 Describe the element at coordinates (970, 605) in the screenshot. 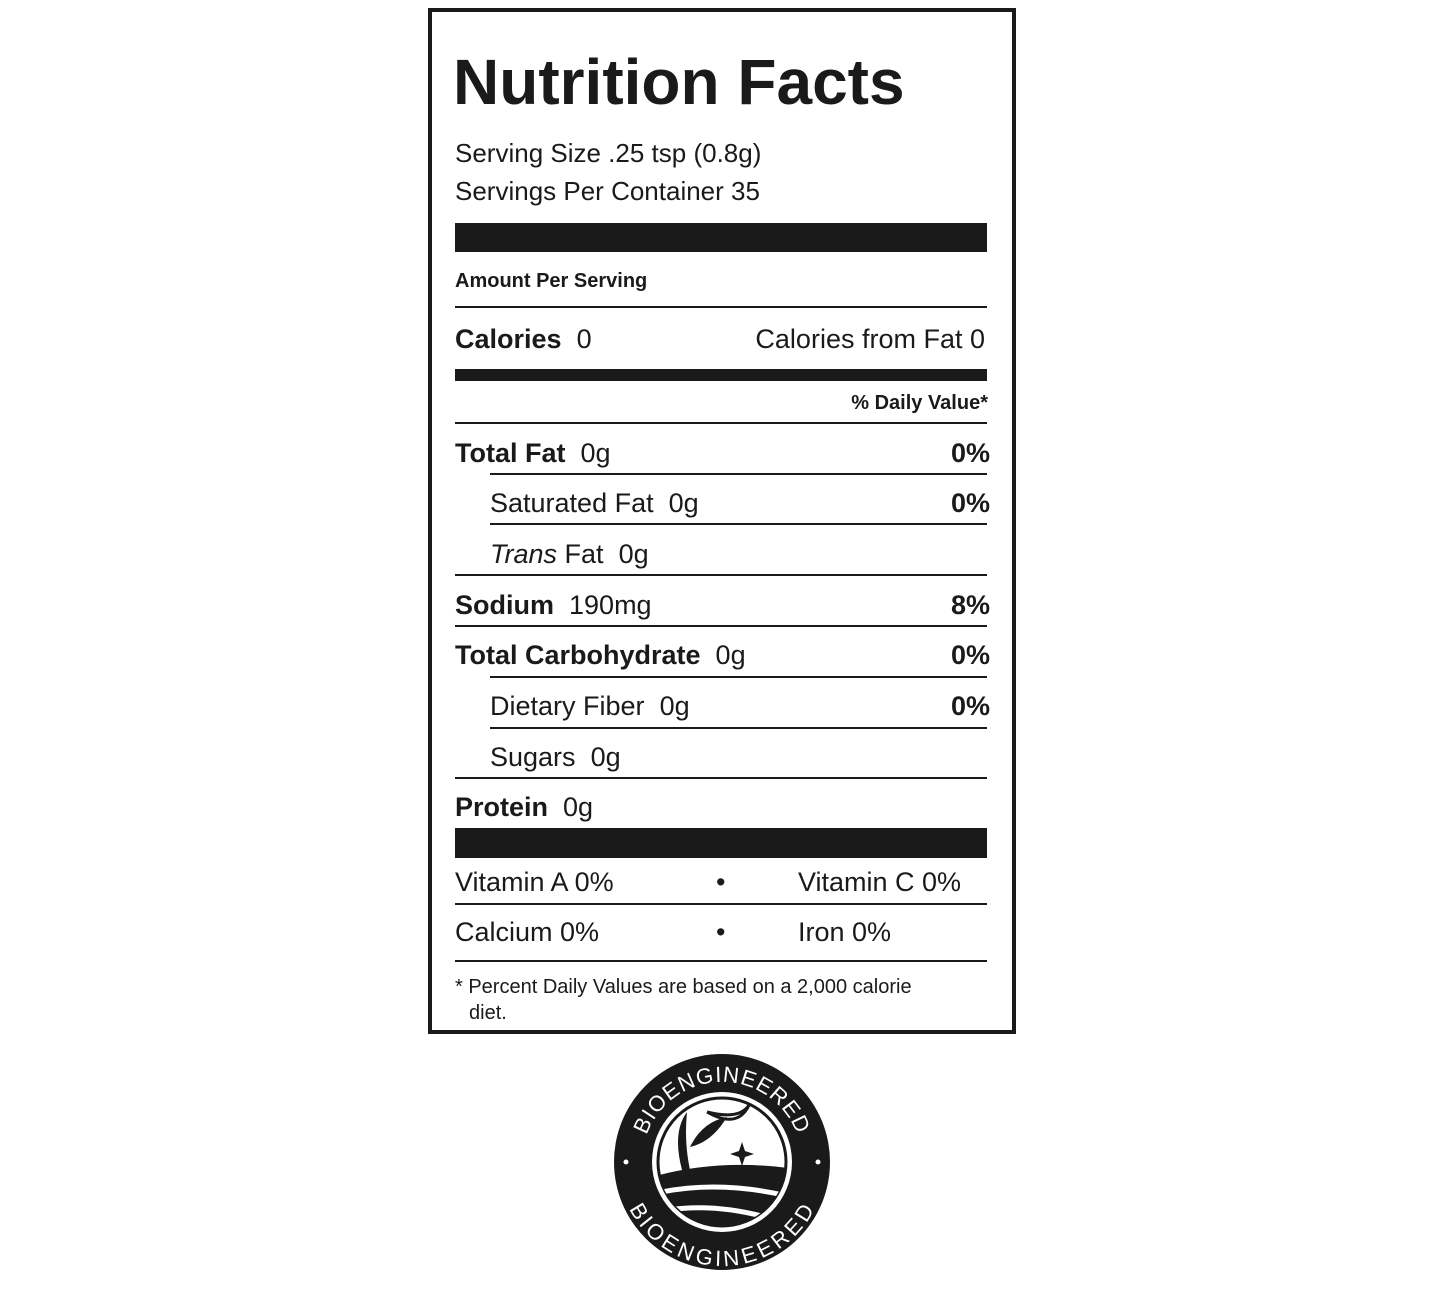

I see `sodium-dv: 8%` at that location.